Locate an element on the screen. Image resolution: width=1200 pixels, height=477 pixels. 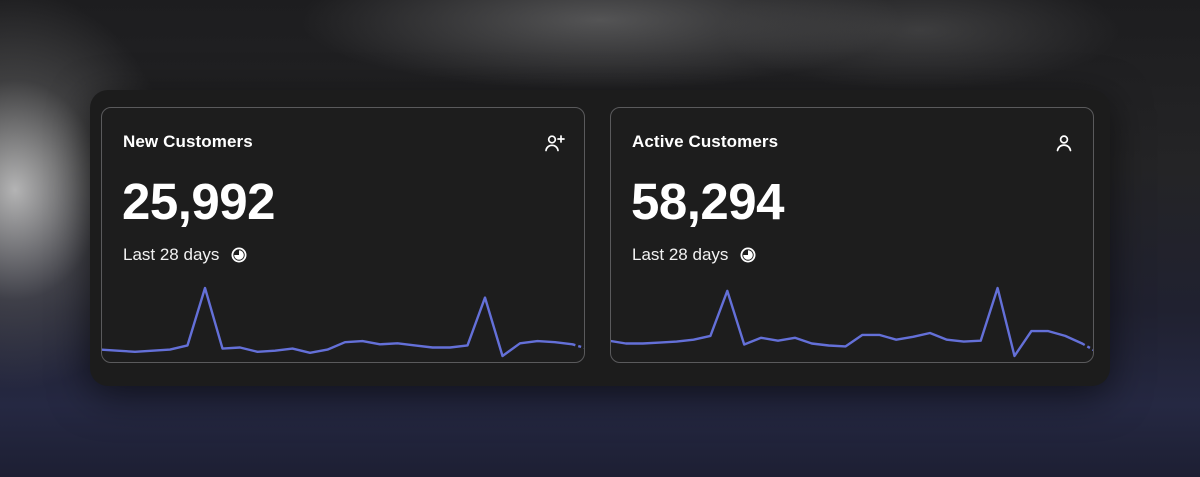
metric-value: 25,992 is located at coordinates (199, 201).